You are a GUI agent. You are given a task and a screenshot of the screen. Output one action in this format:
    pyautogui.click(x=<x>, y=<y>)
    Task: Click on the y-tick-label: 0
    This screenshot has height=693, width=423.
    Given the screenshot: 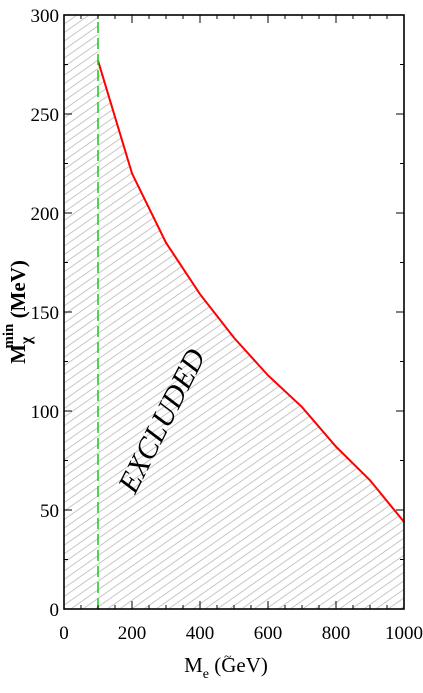 What is the action you would take?
    pyautogui.click(x=55, y=610)
    